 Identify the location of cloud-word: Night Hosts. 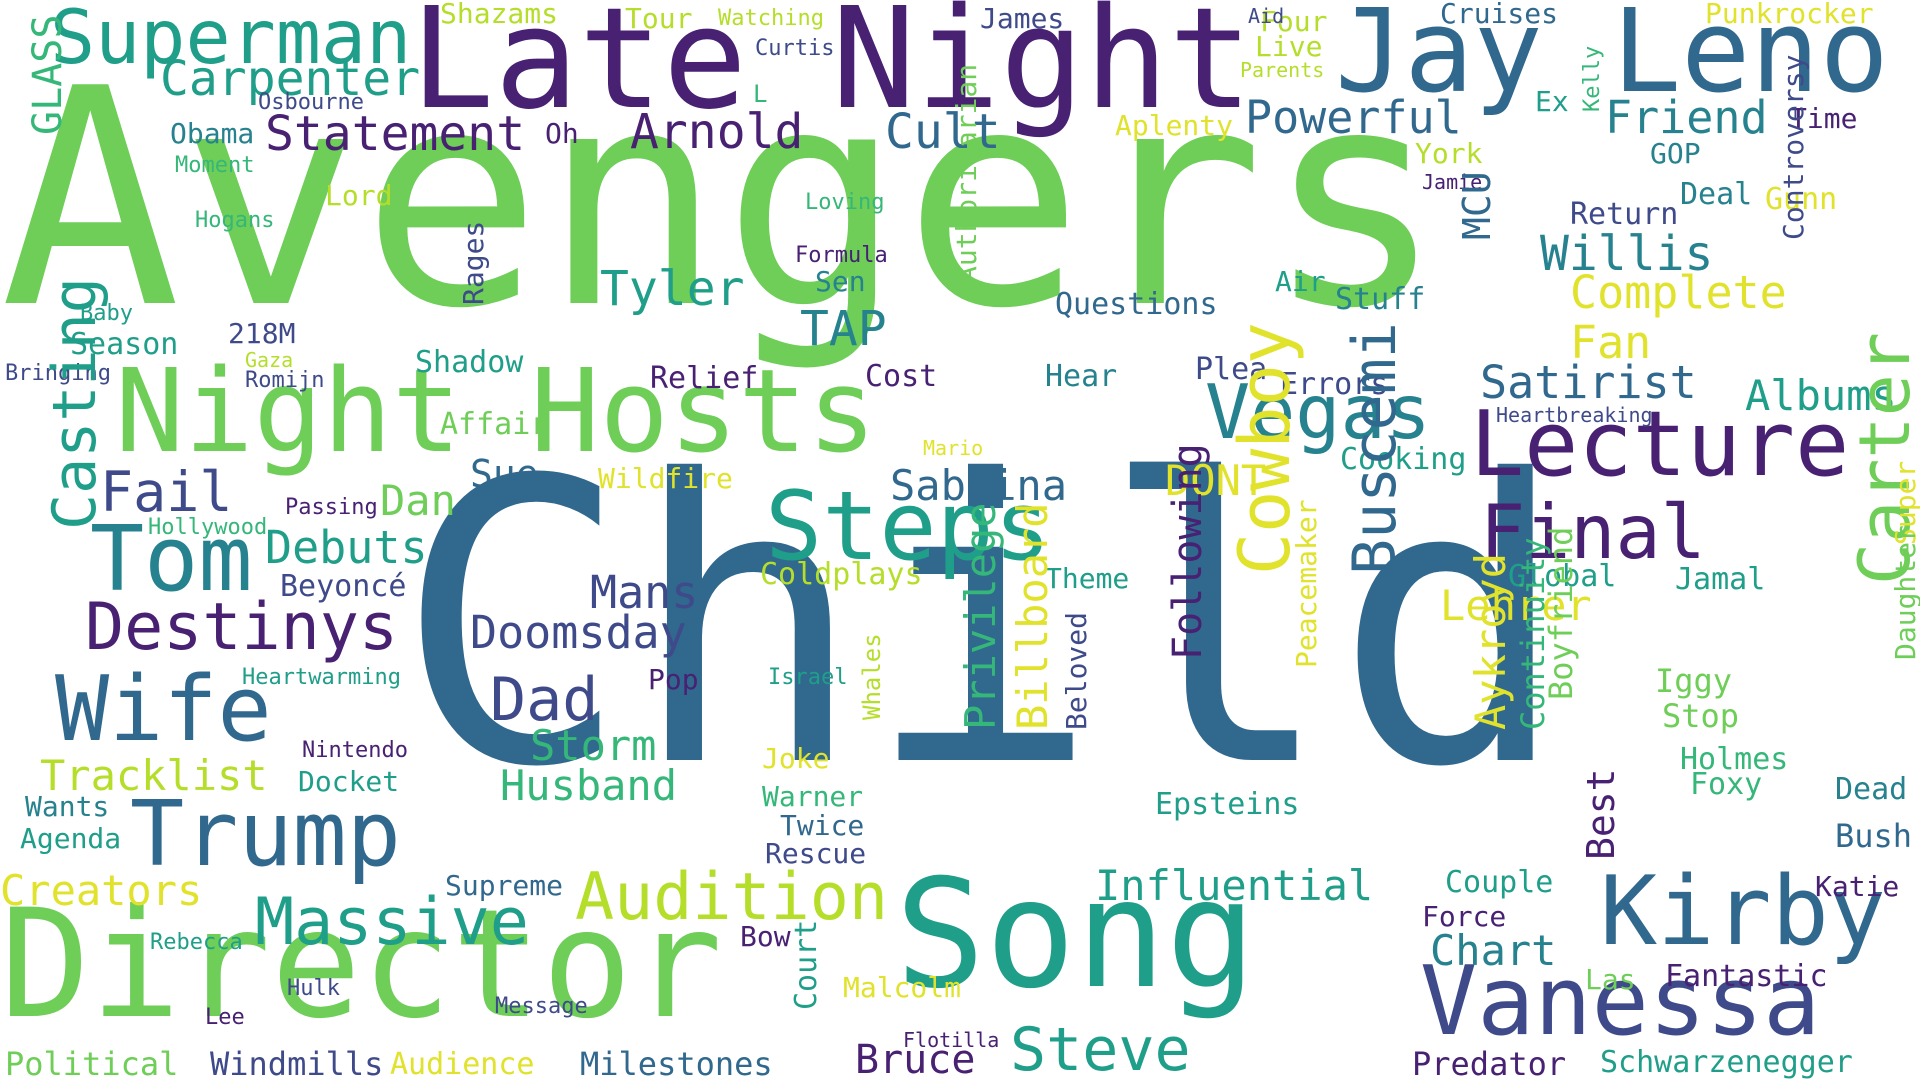
(496, 412).